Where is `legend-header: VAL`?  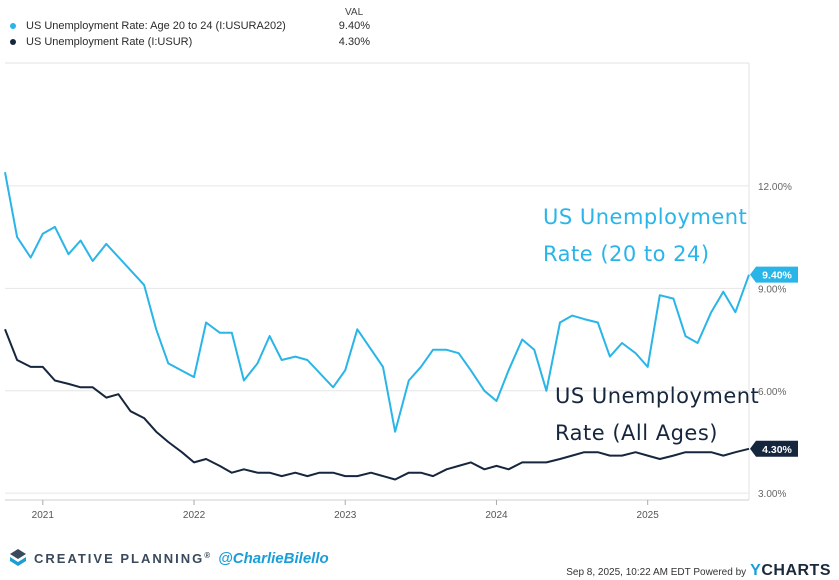
legend-header: VAL is located at coordinates (354, 12).